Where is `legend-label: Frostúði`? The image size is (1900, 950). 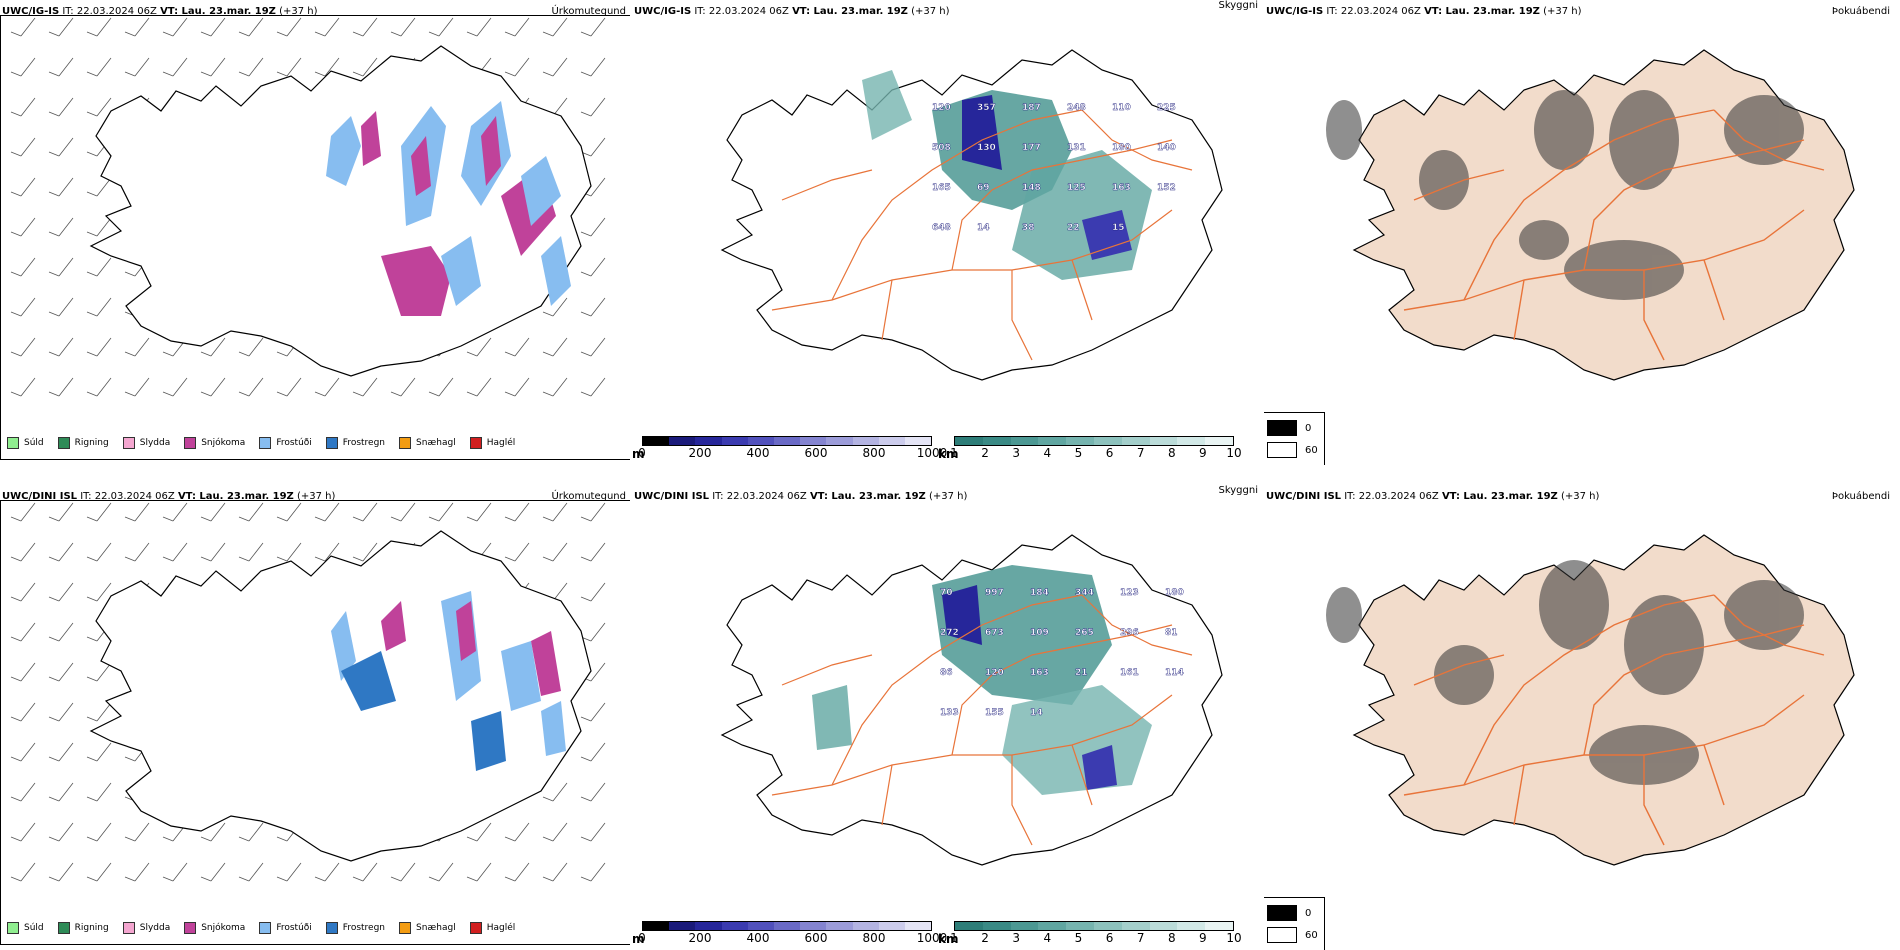
legend-label: Frostúði is located at coordinates (294, 928).